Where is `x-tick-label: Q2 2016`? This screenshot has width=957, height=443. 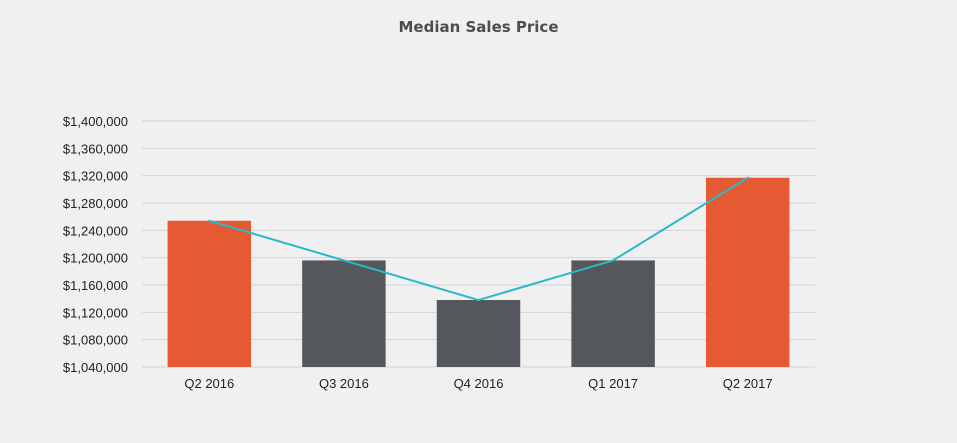
x-tick-label: Q2 2016 is located at coordinates (209, 383).